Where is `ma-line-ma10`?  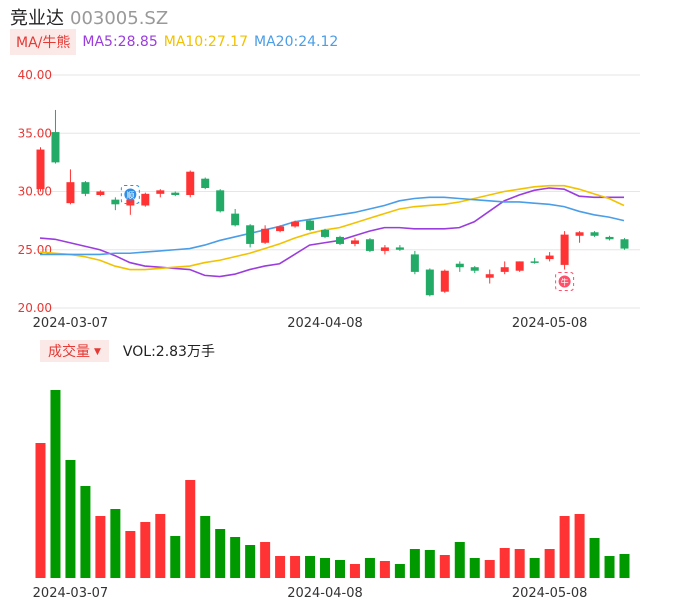
ma-line-ma10 is located at coordinates (332, 227).